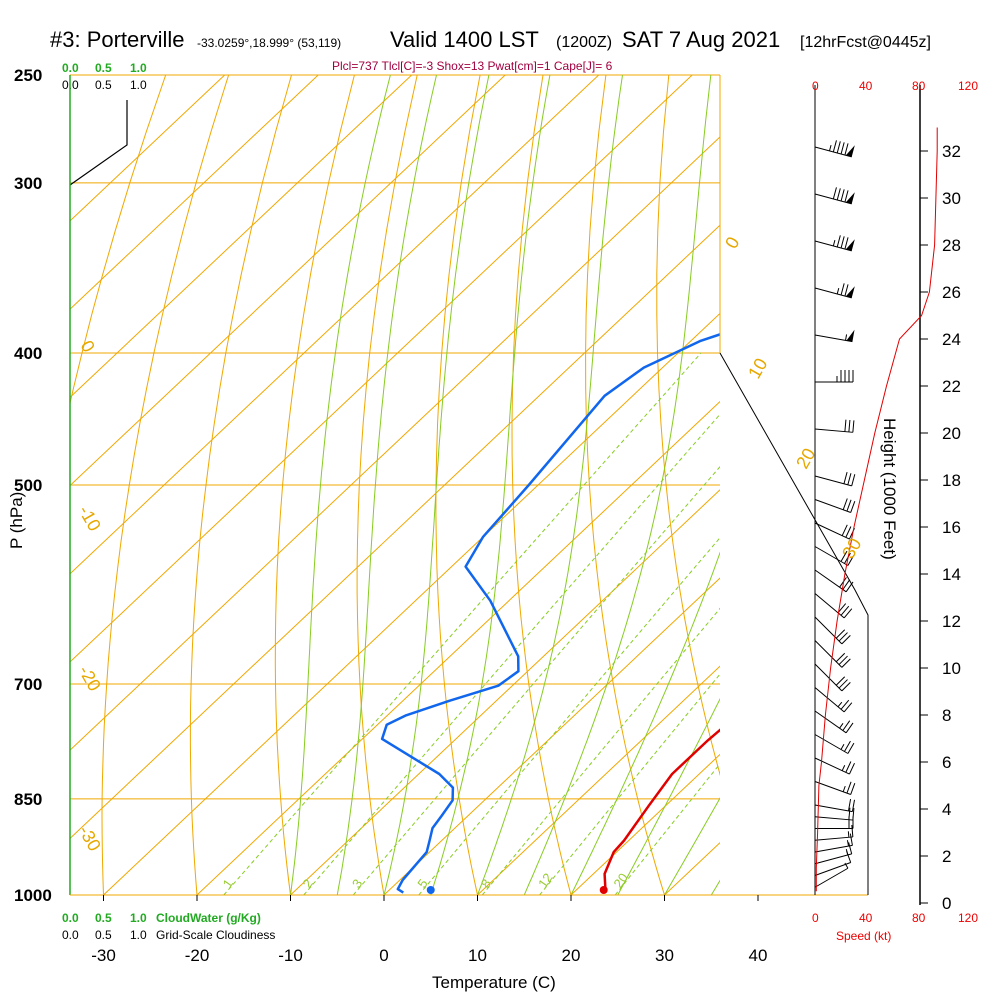 The image size is (1000, 1000). Describe the element at coordinates (951, 433) in the screenshot. I see `height-tick-label: 20` at that location.